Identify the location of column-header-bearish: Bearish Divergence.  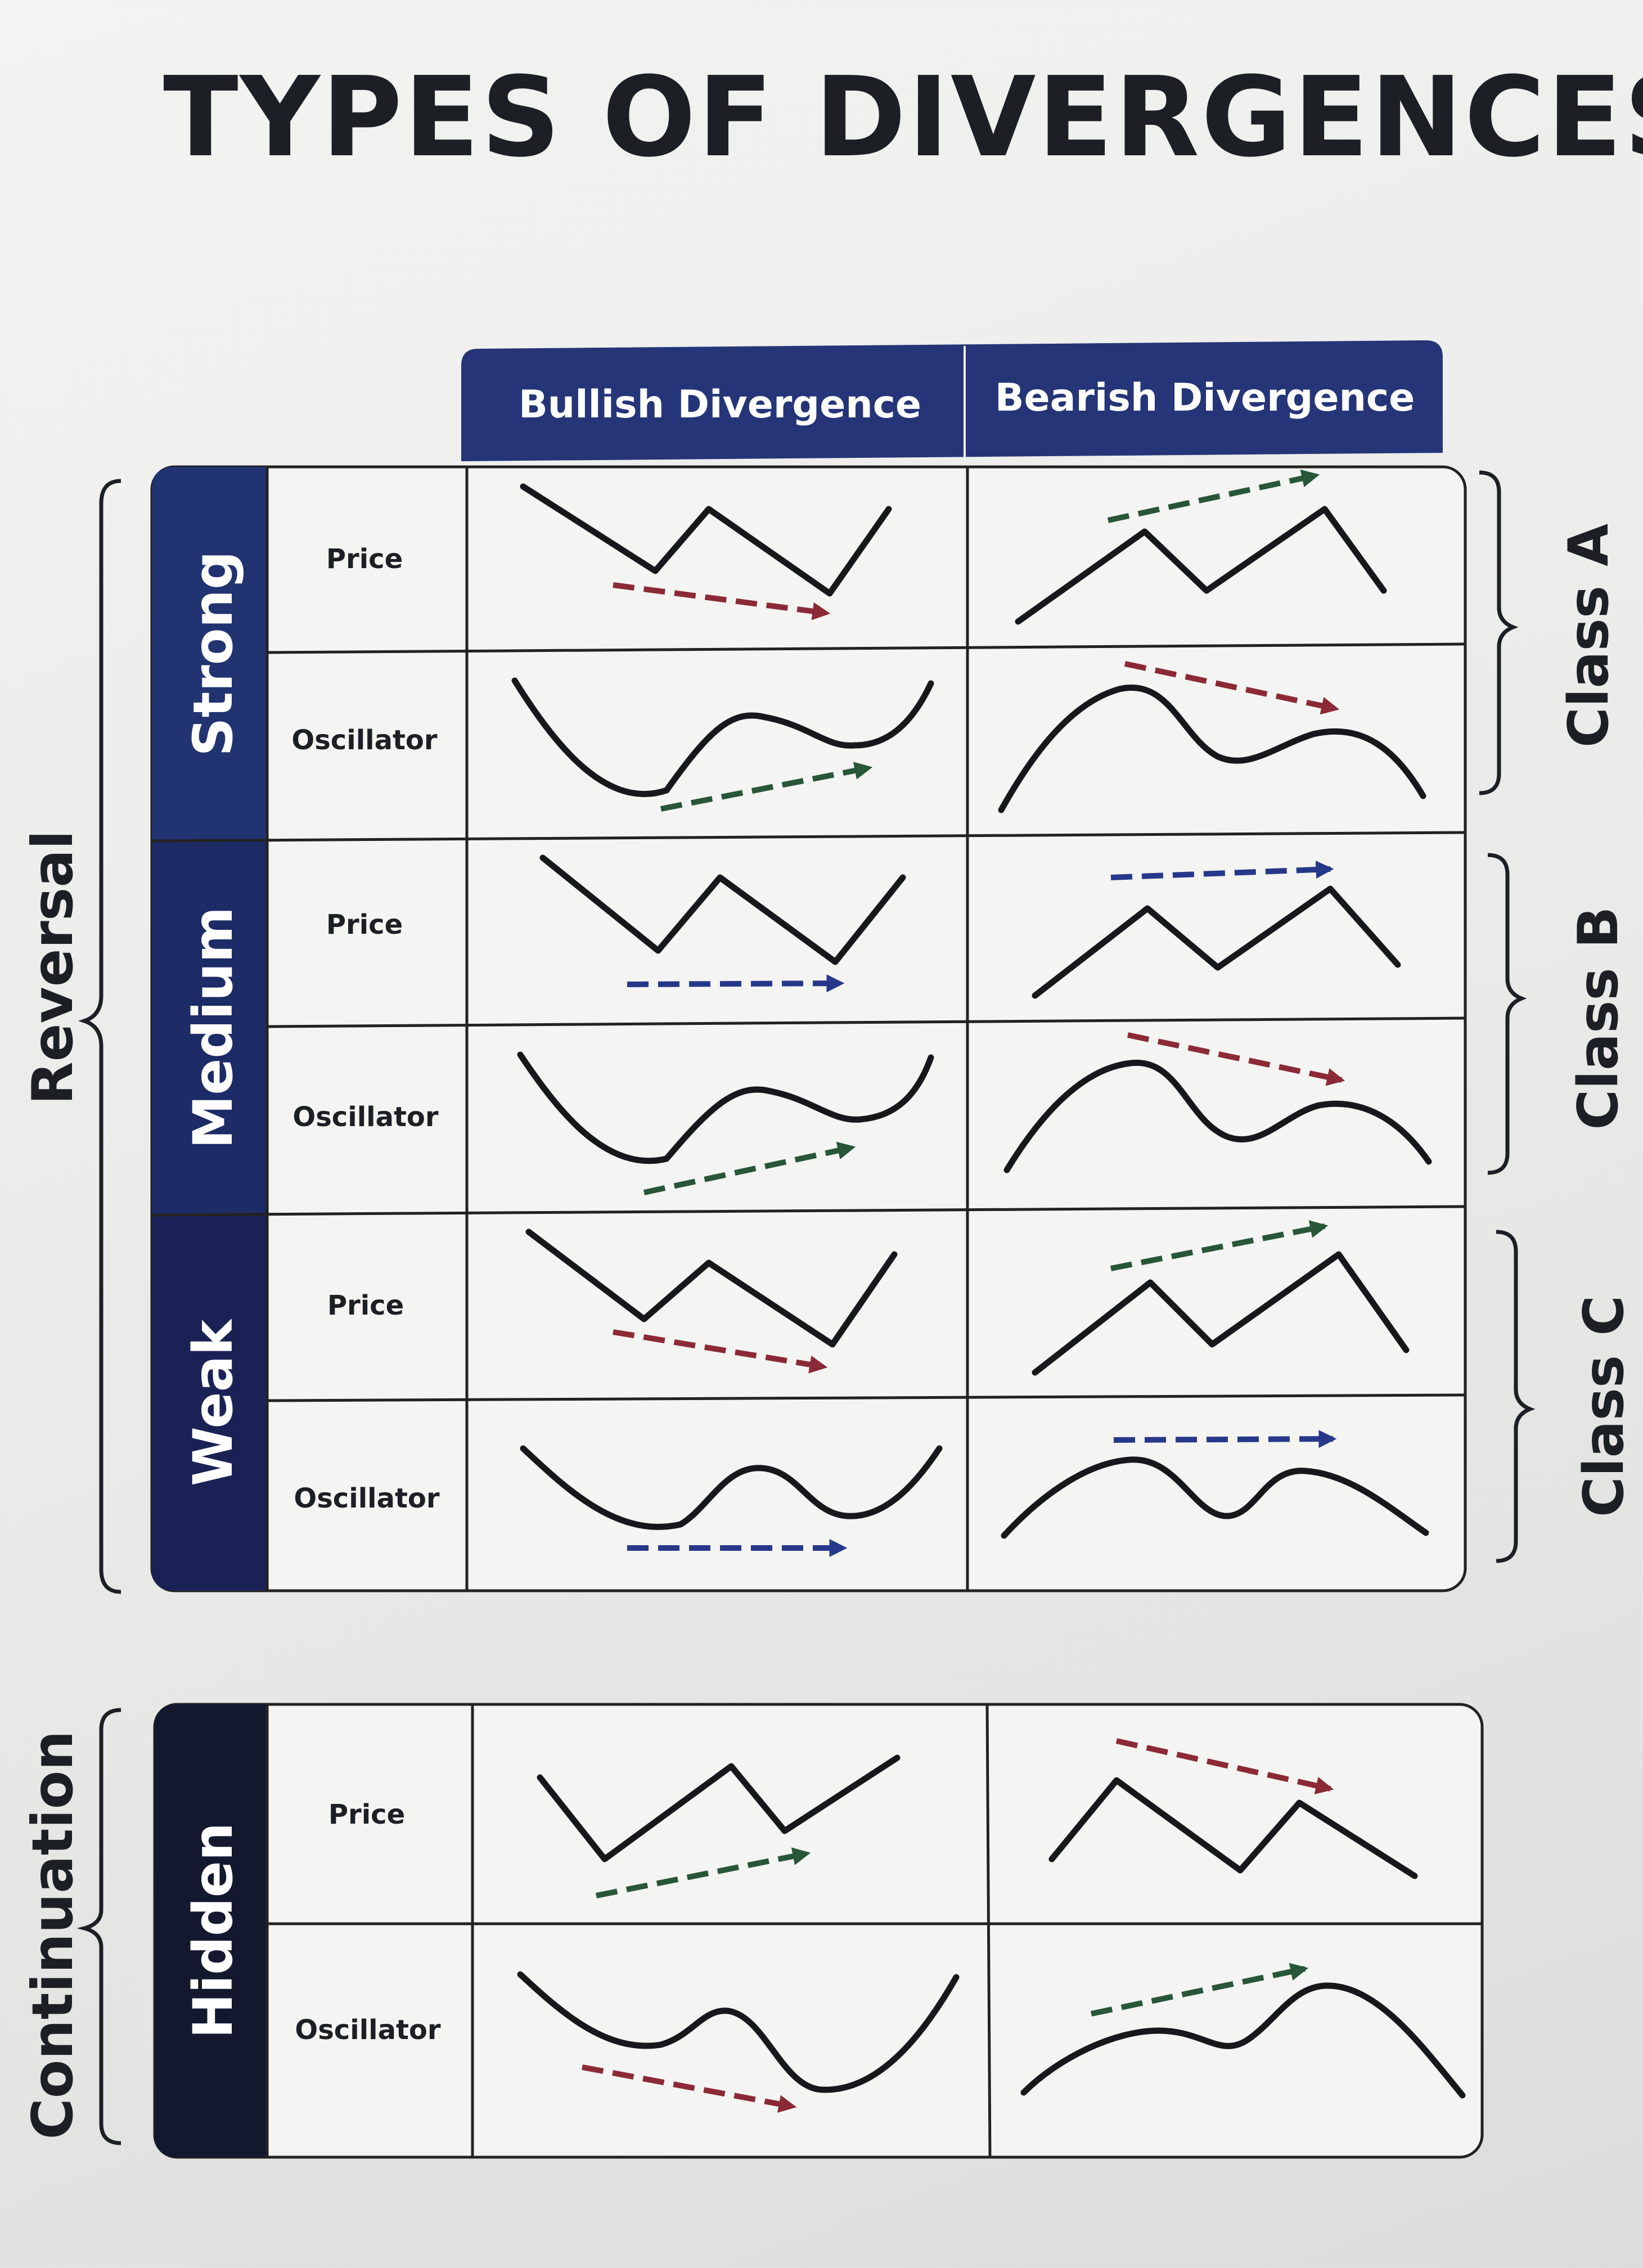
(1205, 398).